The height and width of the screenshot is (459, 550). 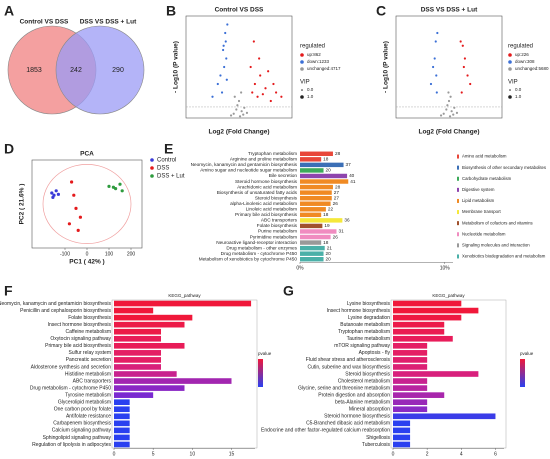 I want to click on chart-title: Control VS DSS, so click(x=239, y=10).